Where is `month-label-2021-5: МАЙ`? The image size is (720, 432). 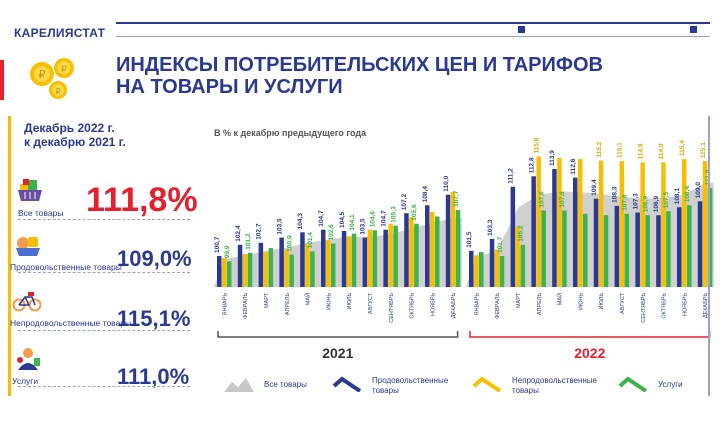
month-label-2021-5: МАЙ is located at coordinates (308, 299).